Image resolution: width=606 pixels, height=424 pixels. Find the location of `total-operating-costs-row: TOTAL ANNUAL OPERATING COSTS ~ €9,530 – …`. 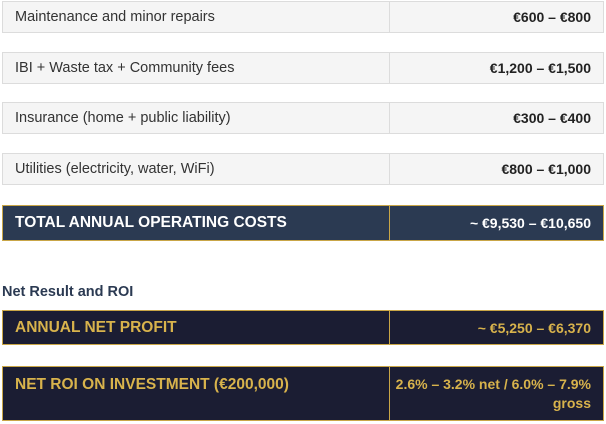

total-operating-costs-row: TOTAL ANNUAL OPERATING COSTS ~ €9,530 – … is located at coordinates (303, 223).